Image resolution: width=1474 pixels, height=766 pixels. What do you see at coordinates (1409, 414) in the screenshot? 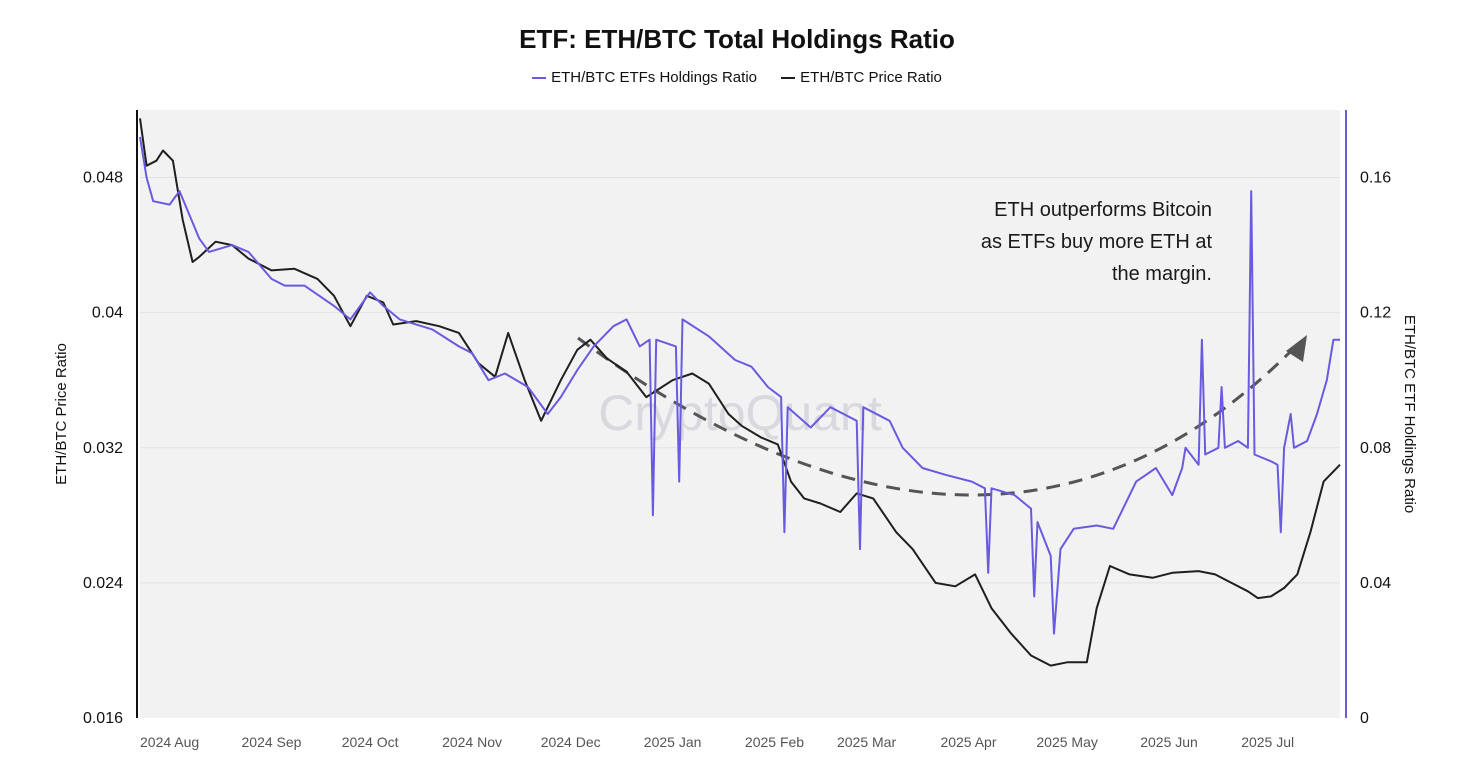
I see `right-axis-label: ETH/BTC ETF Holdings Ratio` at bounding box center [1409, 414].